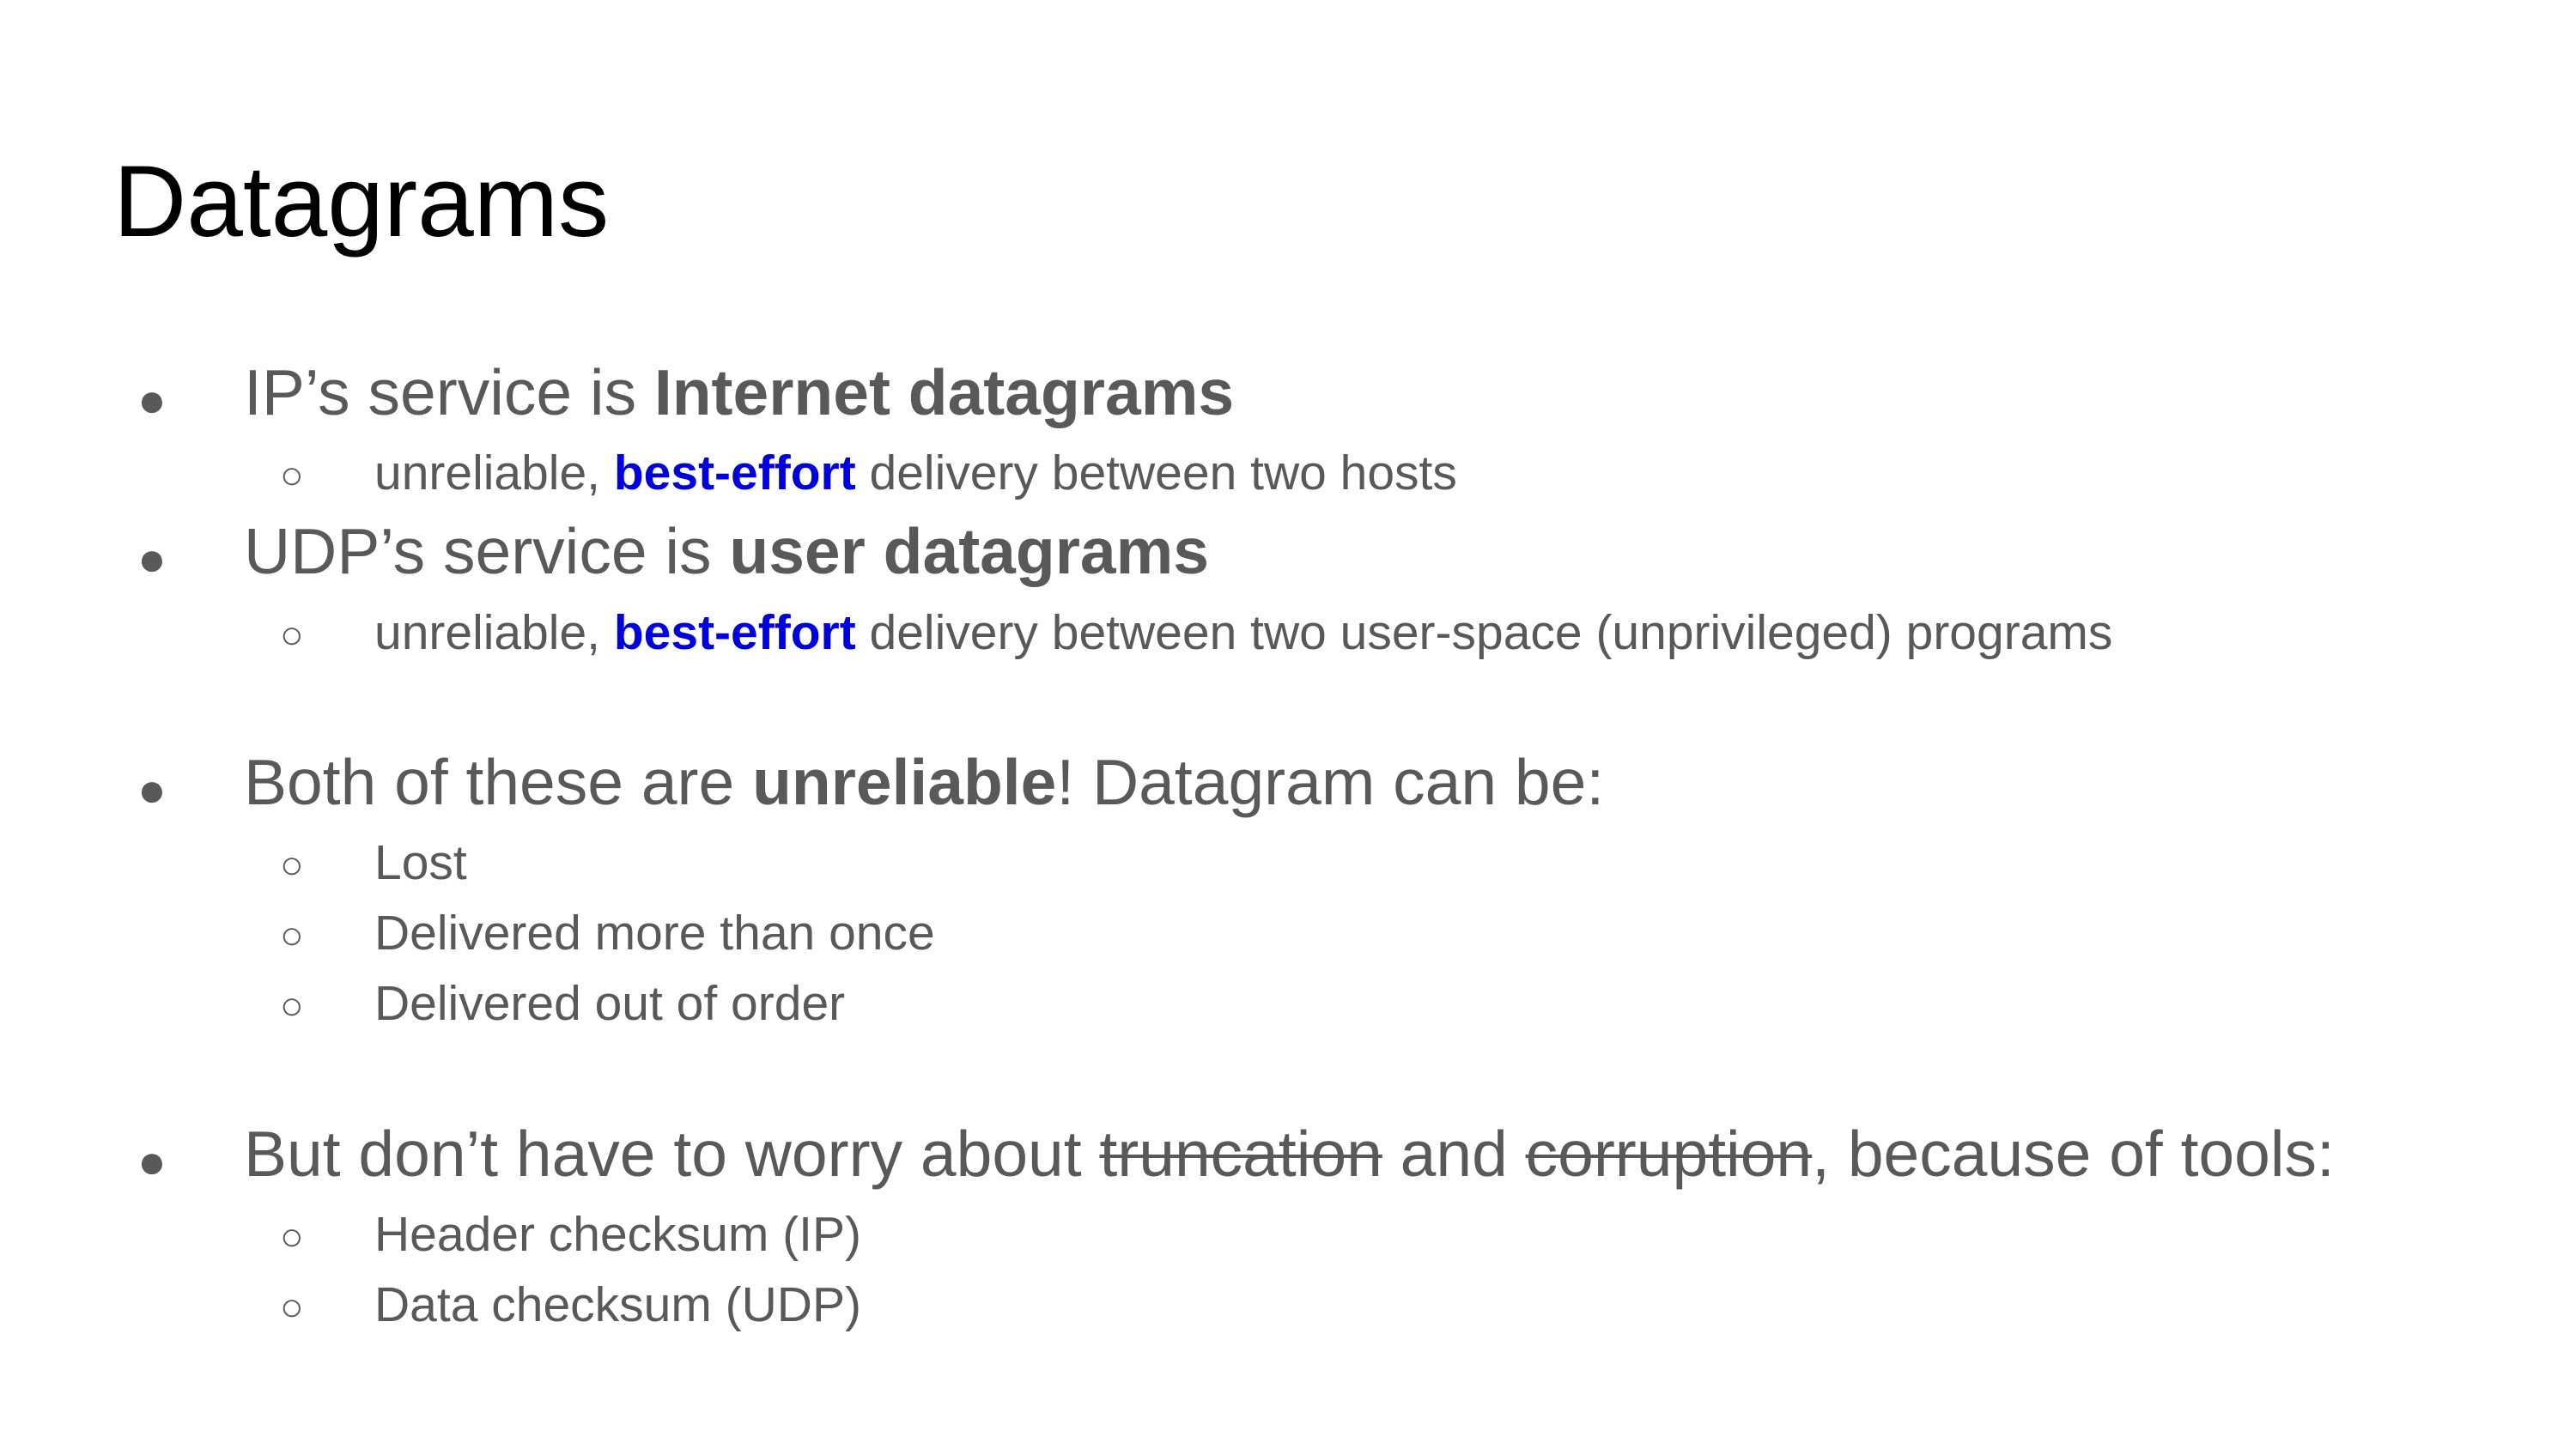 Image resolution: width=2576 pixels, height=1449 pixels. Describe the element at coordinates (618, 1234) in the screenshot. I see `sub-bullet-header-checksum: Header checksum (IP)` at that location.